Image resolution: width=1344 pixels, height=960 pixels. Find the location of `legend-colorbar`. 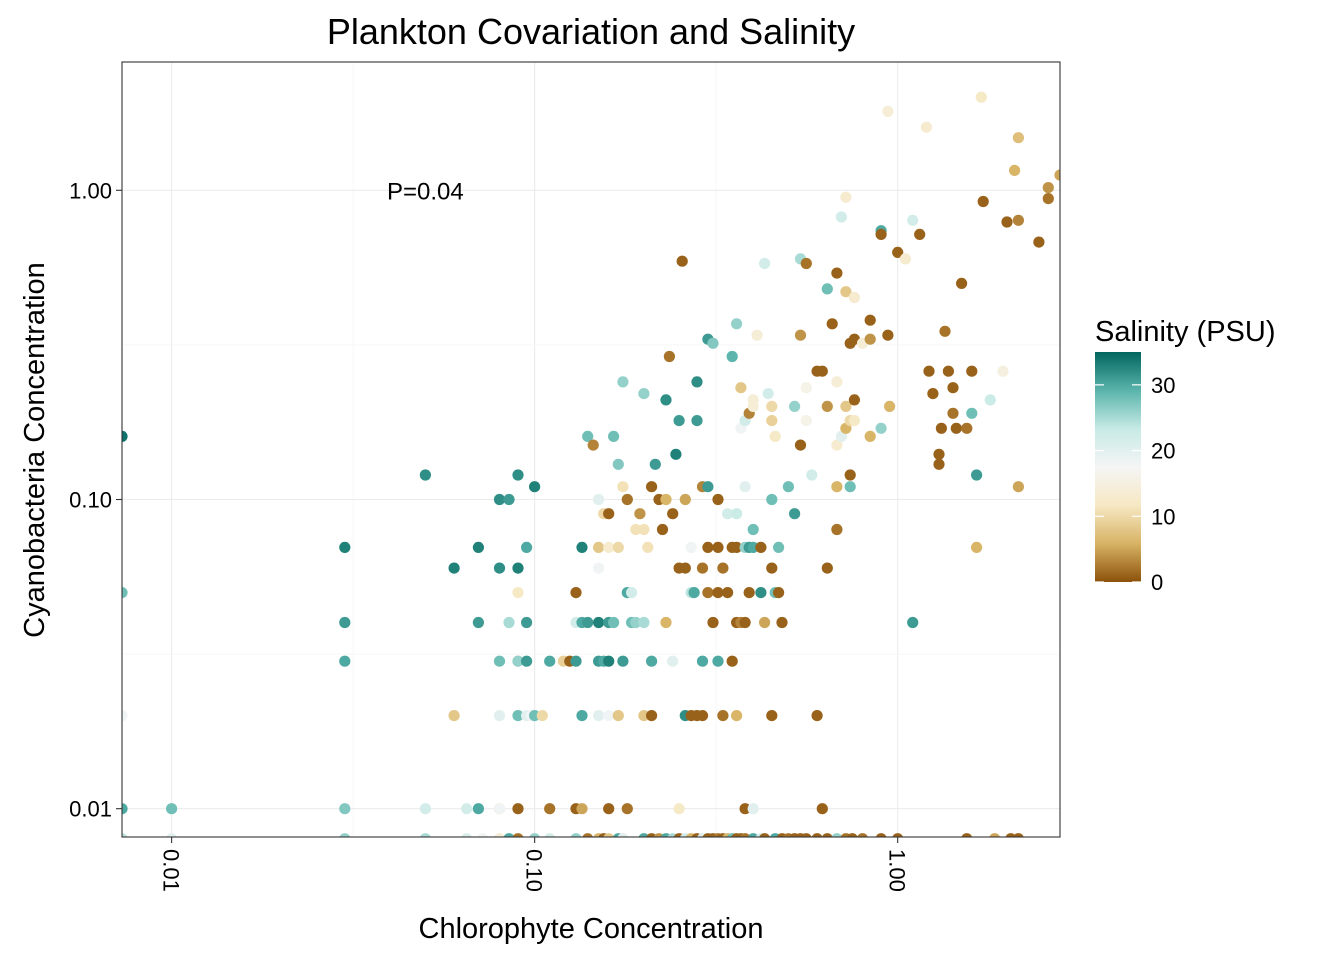

legend-colorbar is located at coordinates (1118, 467).